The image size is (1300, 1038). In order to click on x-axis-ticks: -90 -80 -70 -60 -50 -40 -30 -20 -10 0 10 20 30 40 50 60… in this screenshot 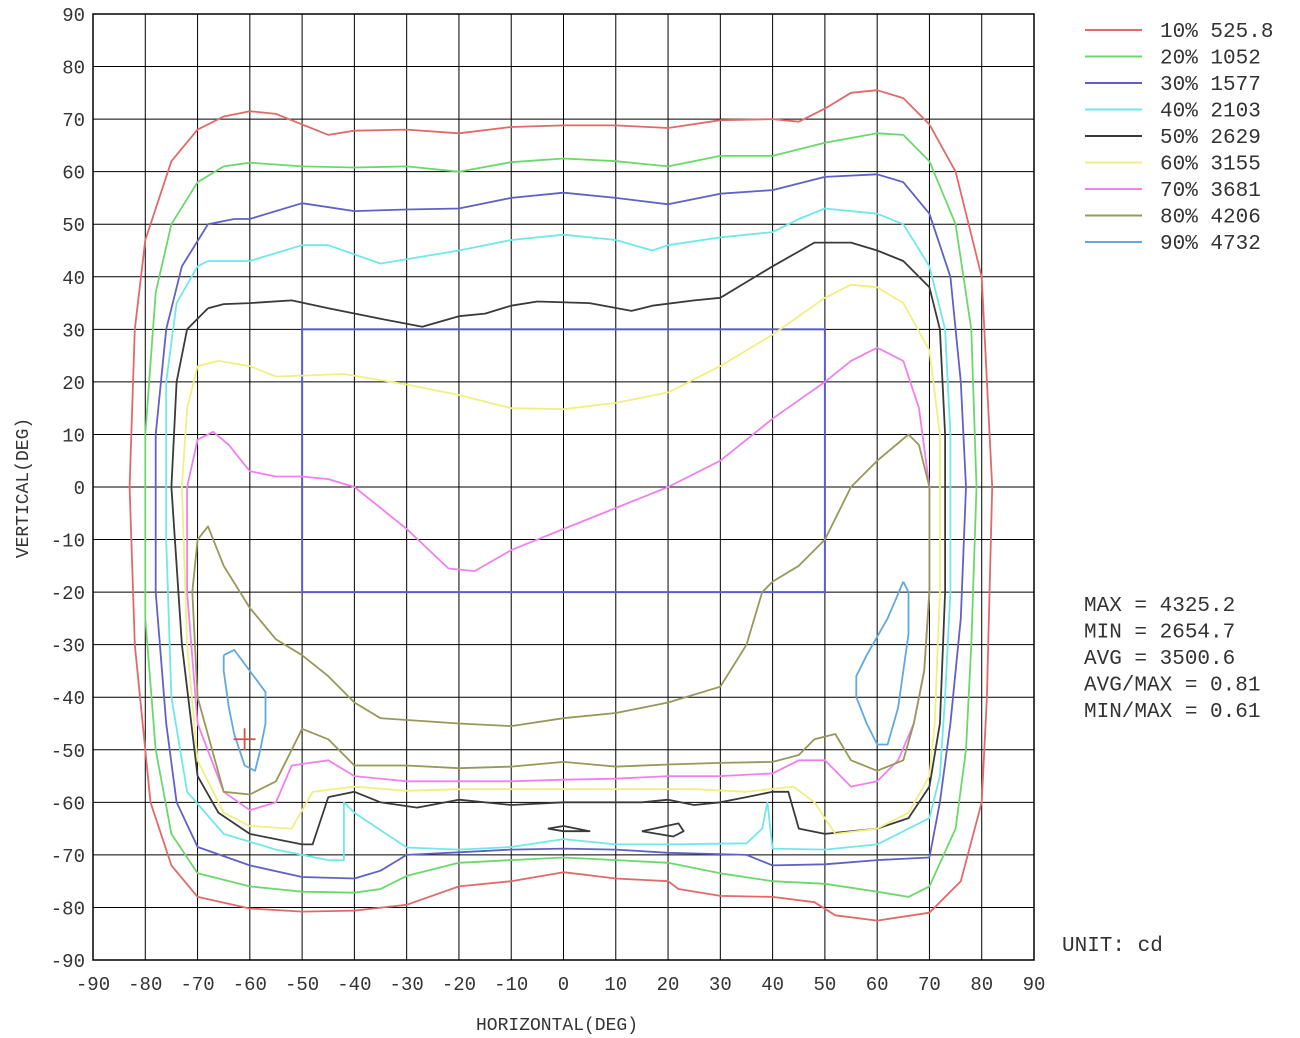, I will do `click(561, 985)`.